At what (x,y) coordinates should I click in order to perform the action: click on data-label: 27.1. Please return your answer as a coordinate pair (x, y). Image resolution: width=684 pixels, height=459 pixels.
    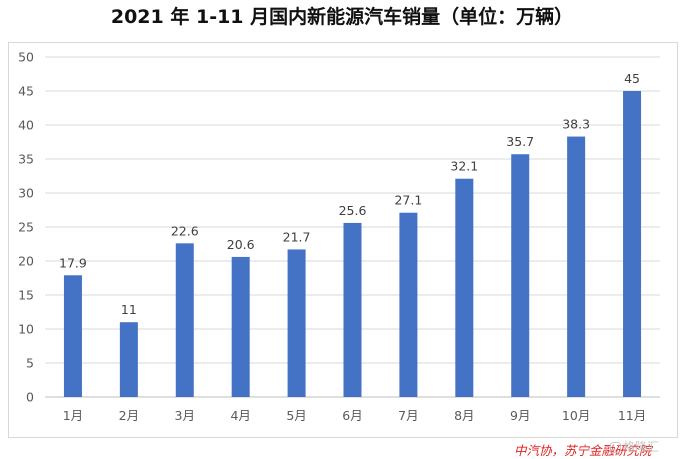
    Looking at the image, I should click on (408, 200).